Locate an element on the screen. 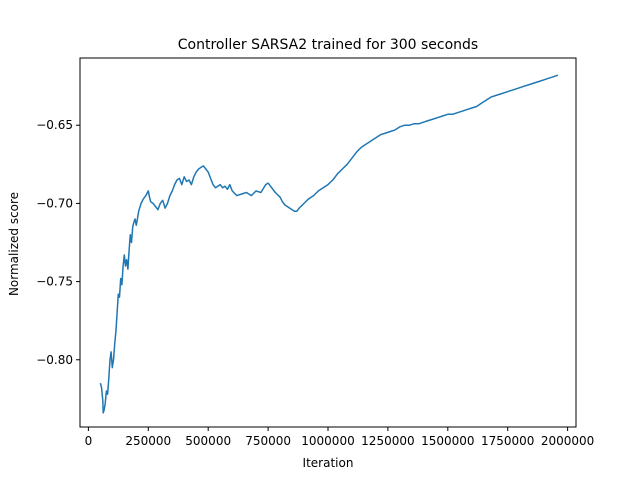 The image size is (640, 480). y-axis-label: Normalized score is located at coordinates (14, 244).